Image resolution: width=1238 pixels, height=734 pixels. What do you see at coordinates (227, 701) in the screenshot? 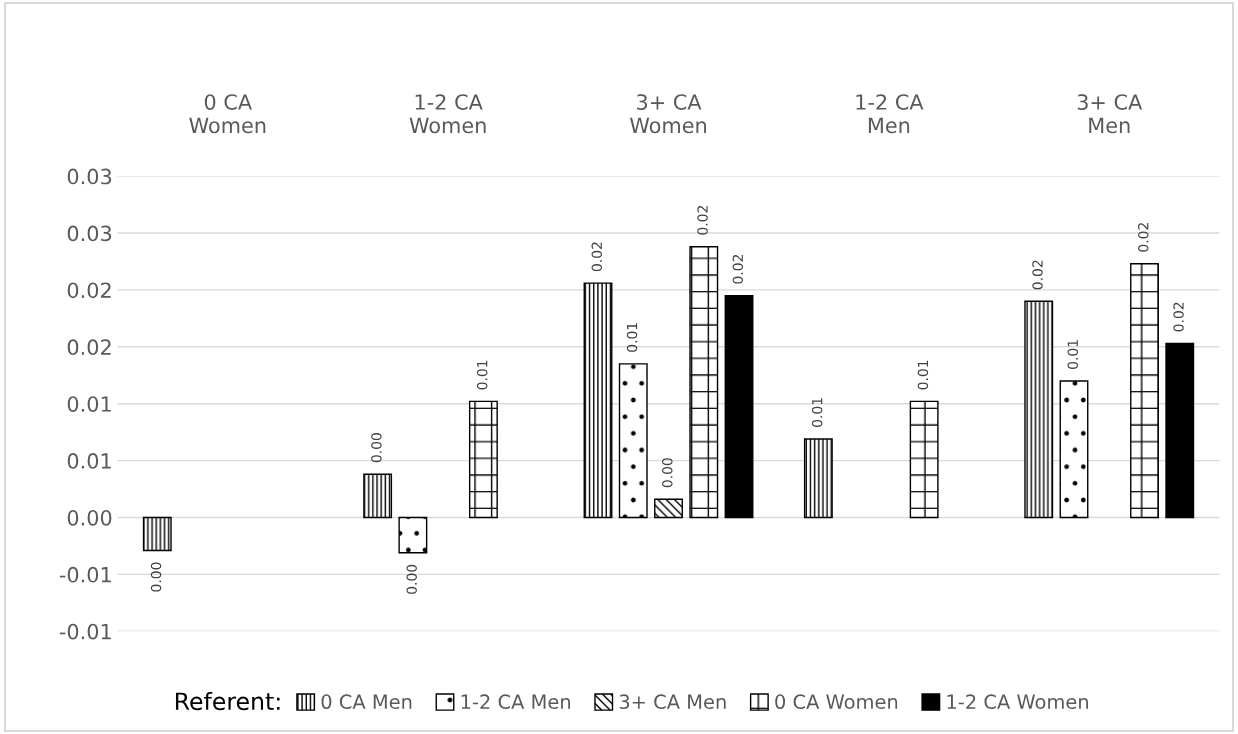
I see `legend-title: Referent:` at bounding box center [227, 701].